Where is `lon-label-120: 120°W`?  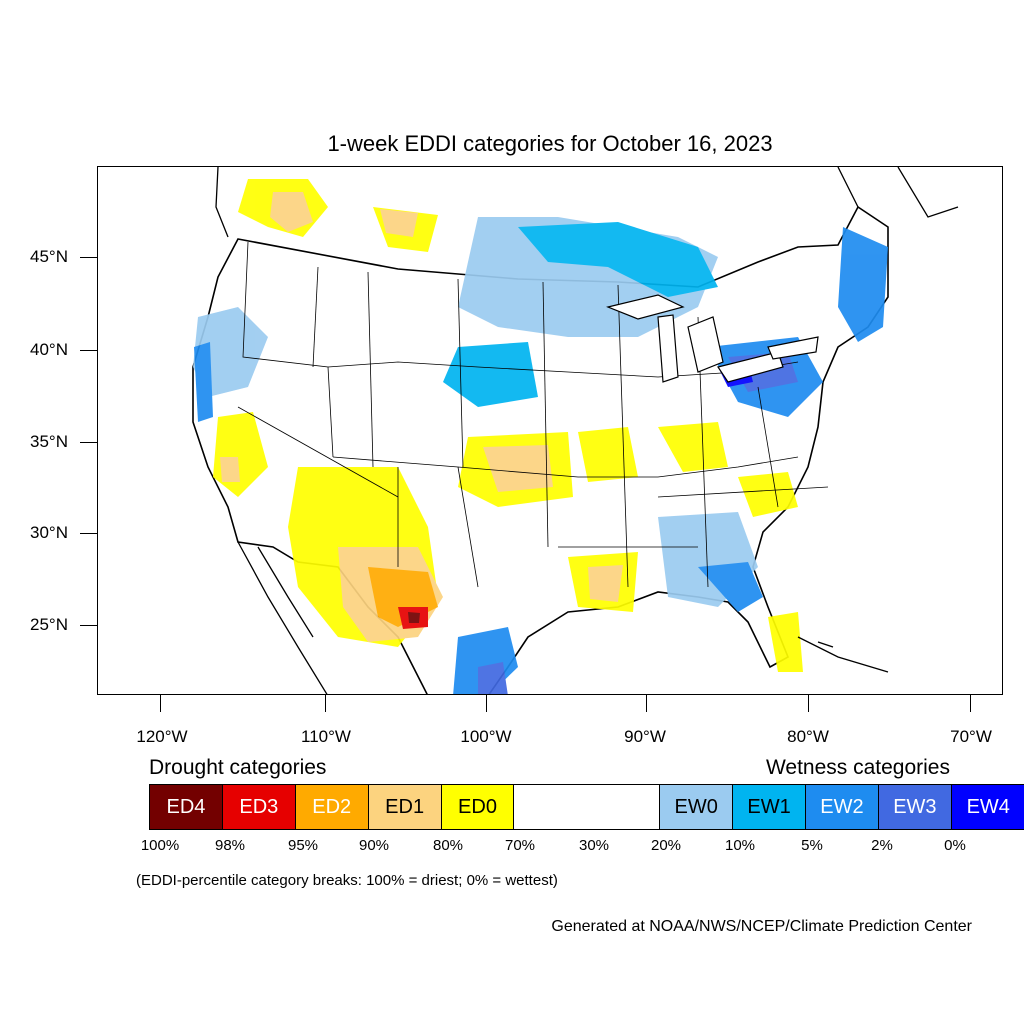
lon-label-120: 120°W is located at coordinates (162, 736).